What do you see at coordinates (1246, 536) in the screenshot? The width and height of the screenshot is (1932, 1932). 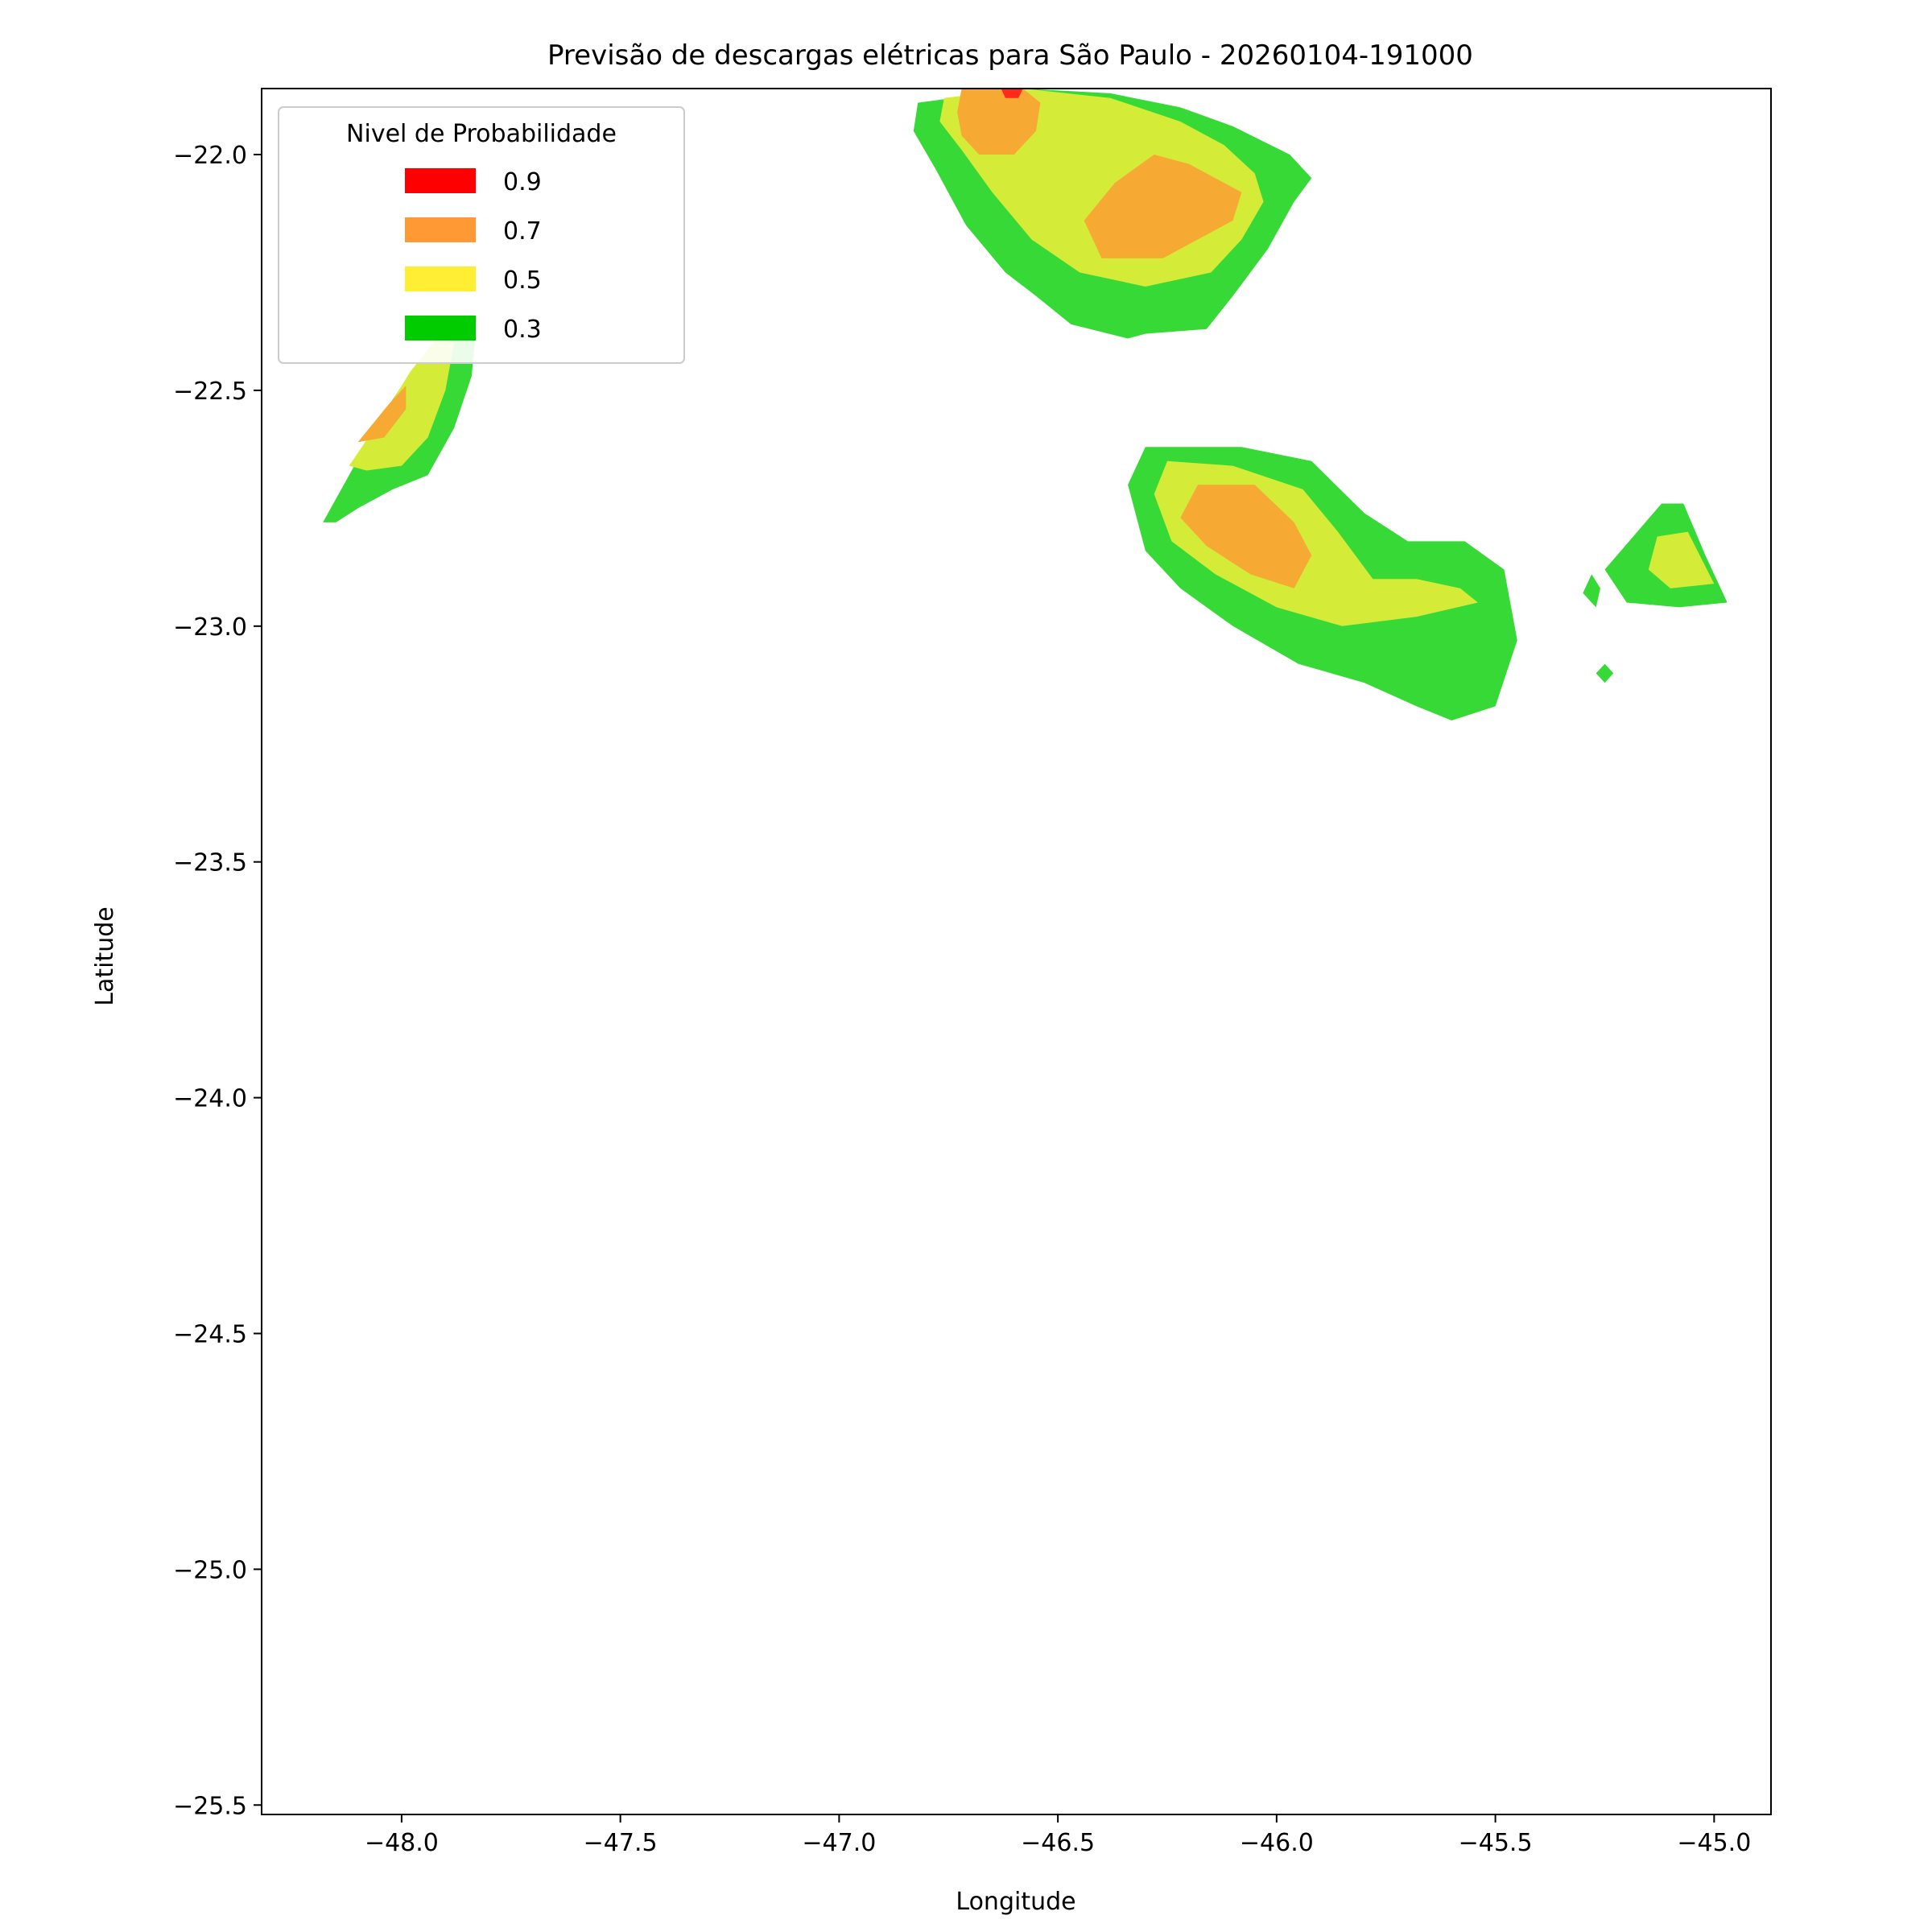 I see `east-cell-level-07-region` at bounding box center [1246, 536].